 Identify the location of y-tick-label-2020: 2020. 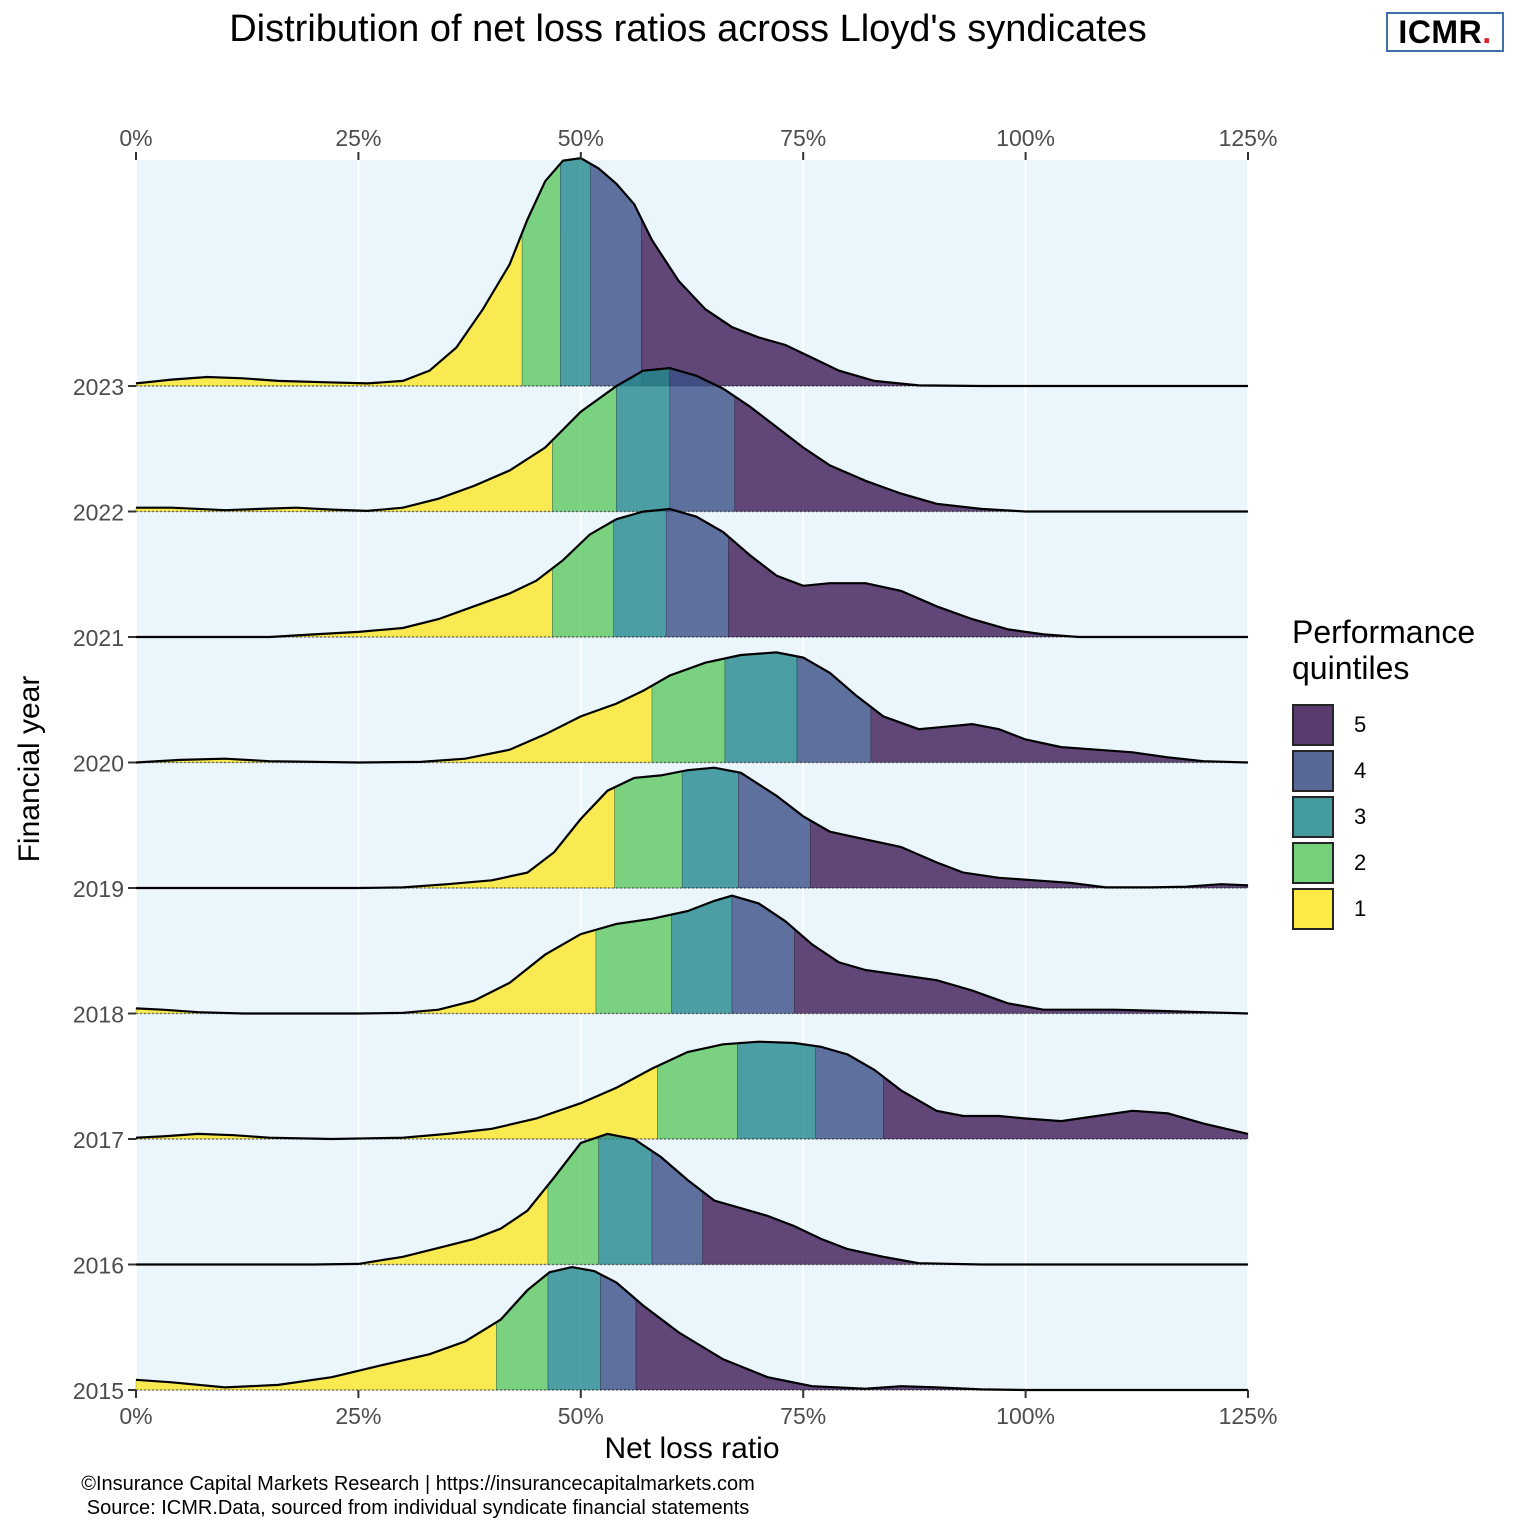
(98, 764).